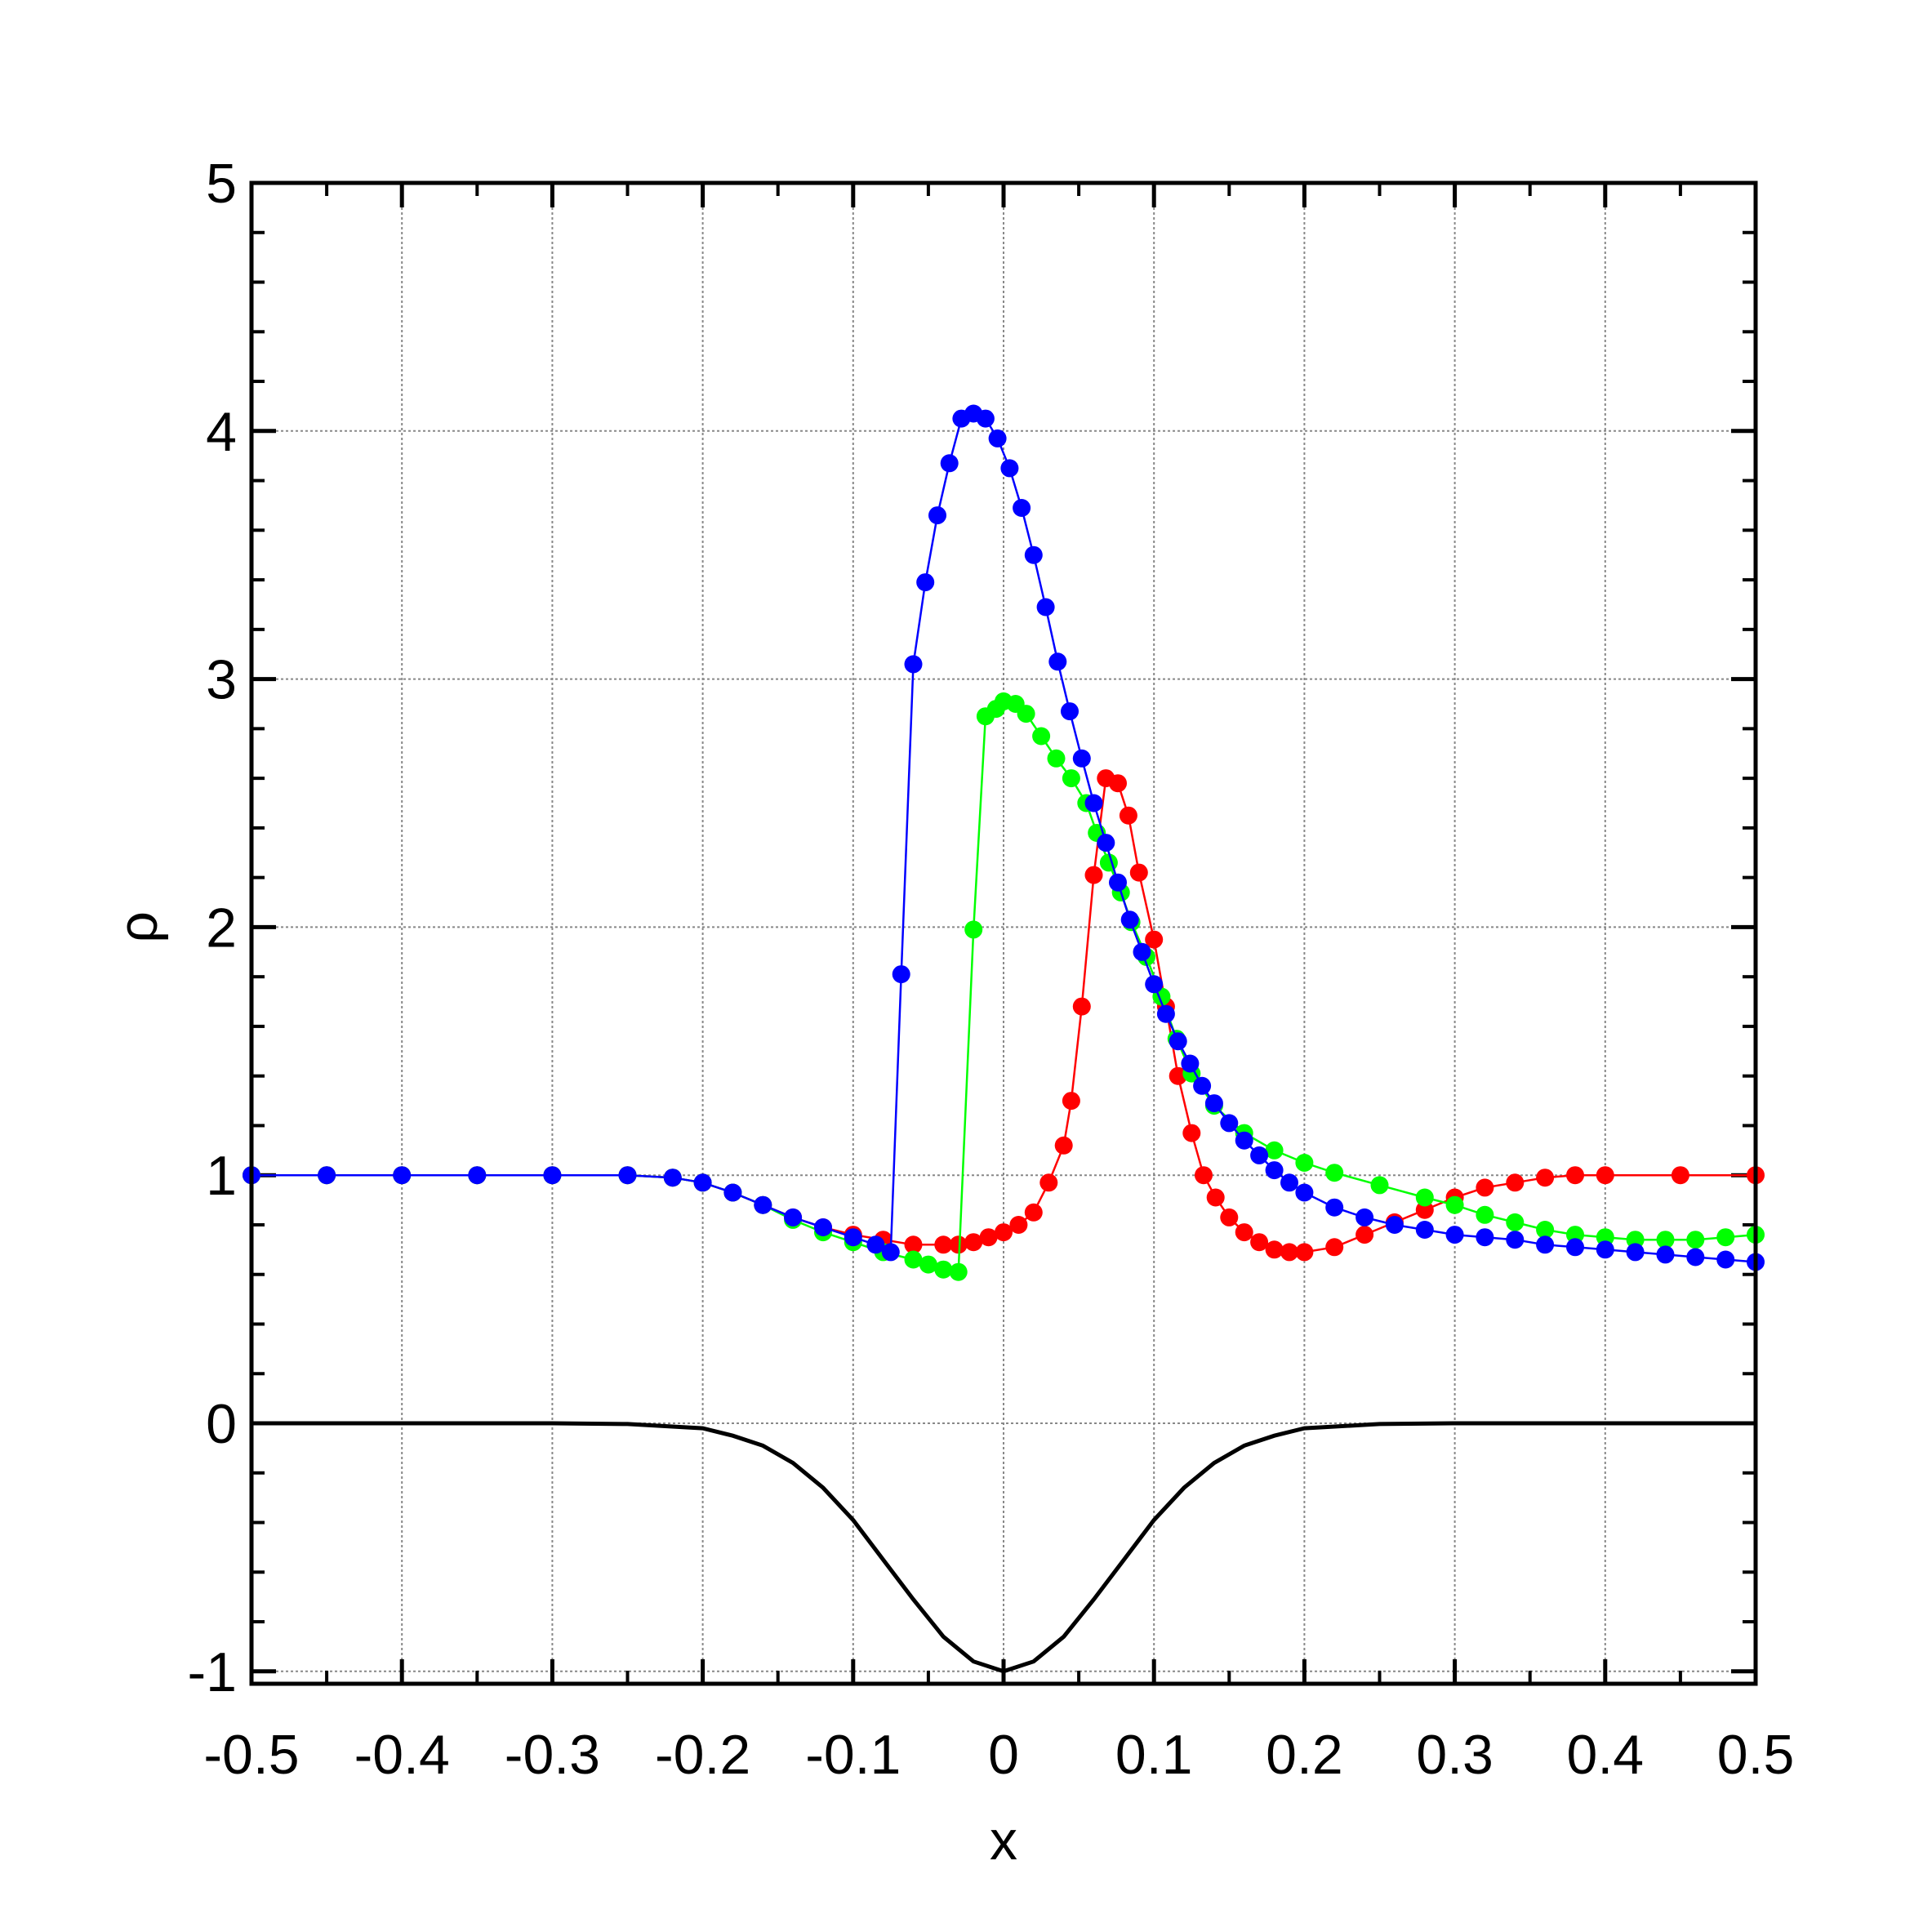 This screenshot has height=1932, width=1932. I want to click on y-tick-label: -1, so click(212, 1672).